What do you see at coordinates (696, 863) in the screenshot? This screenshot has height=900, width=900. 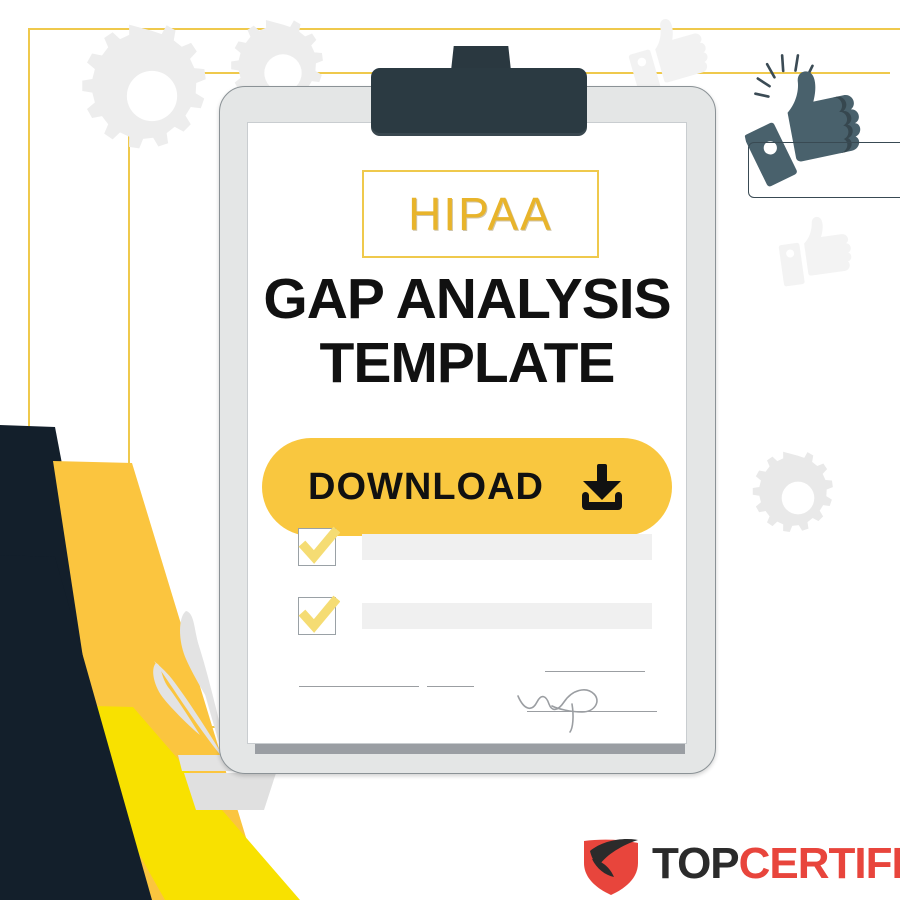 I see `logo-text-top: TOP` at bounding box center [696, 863].